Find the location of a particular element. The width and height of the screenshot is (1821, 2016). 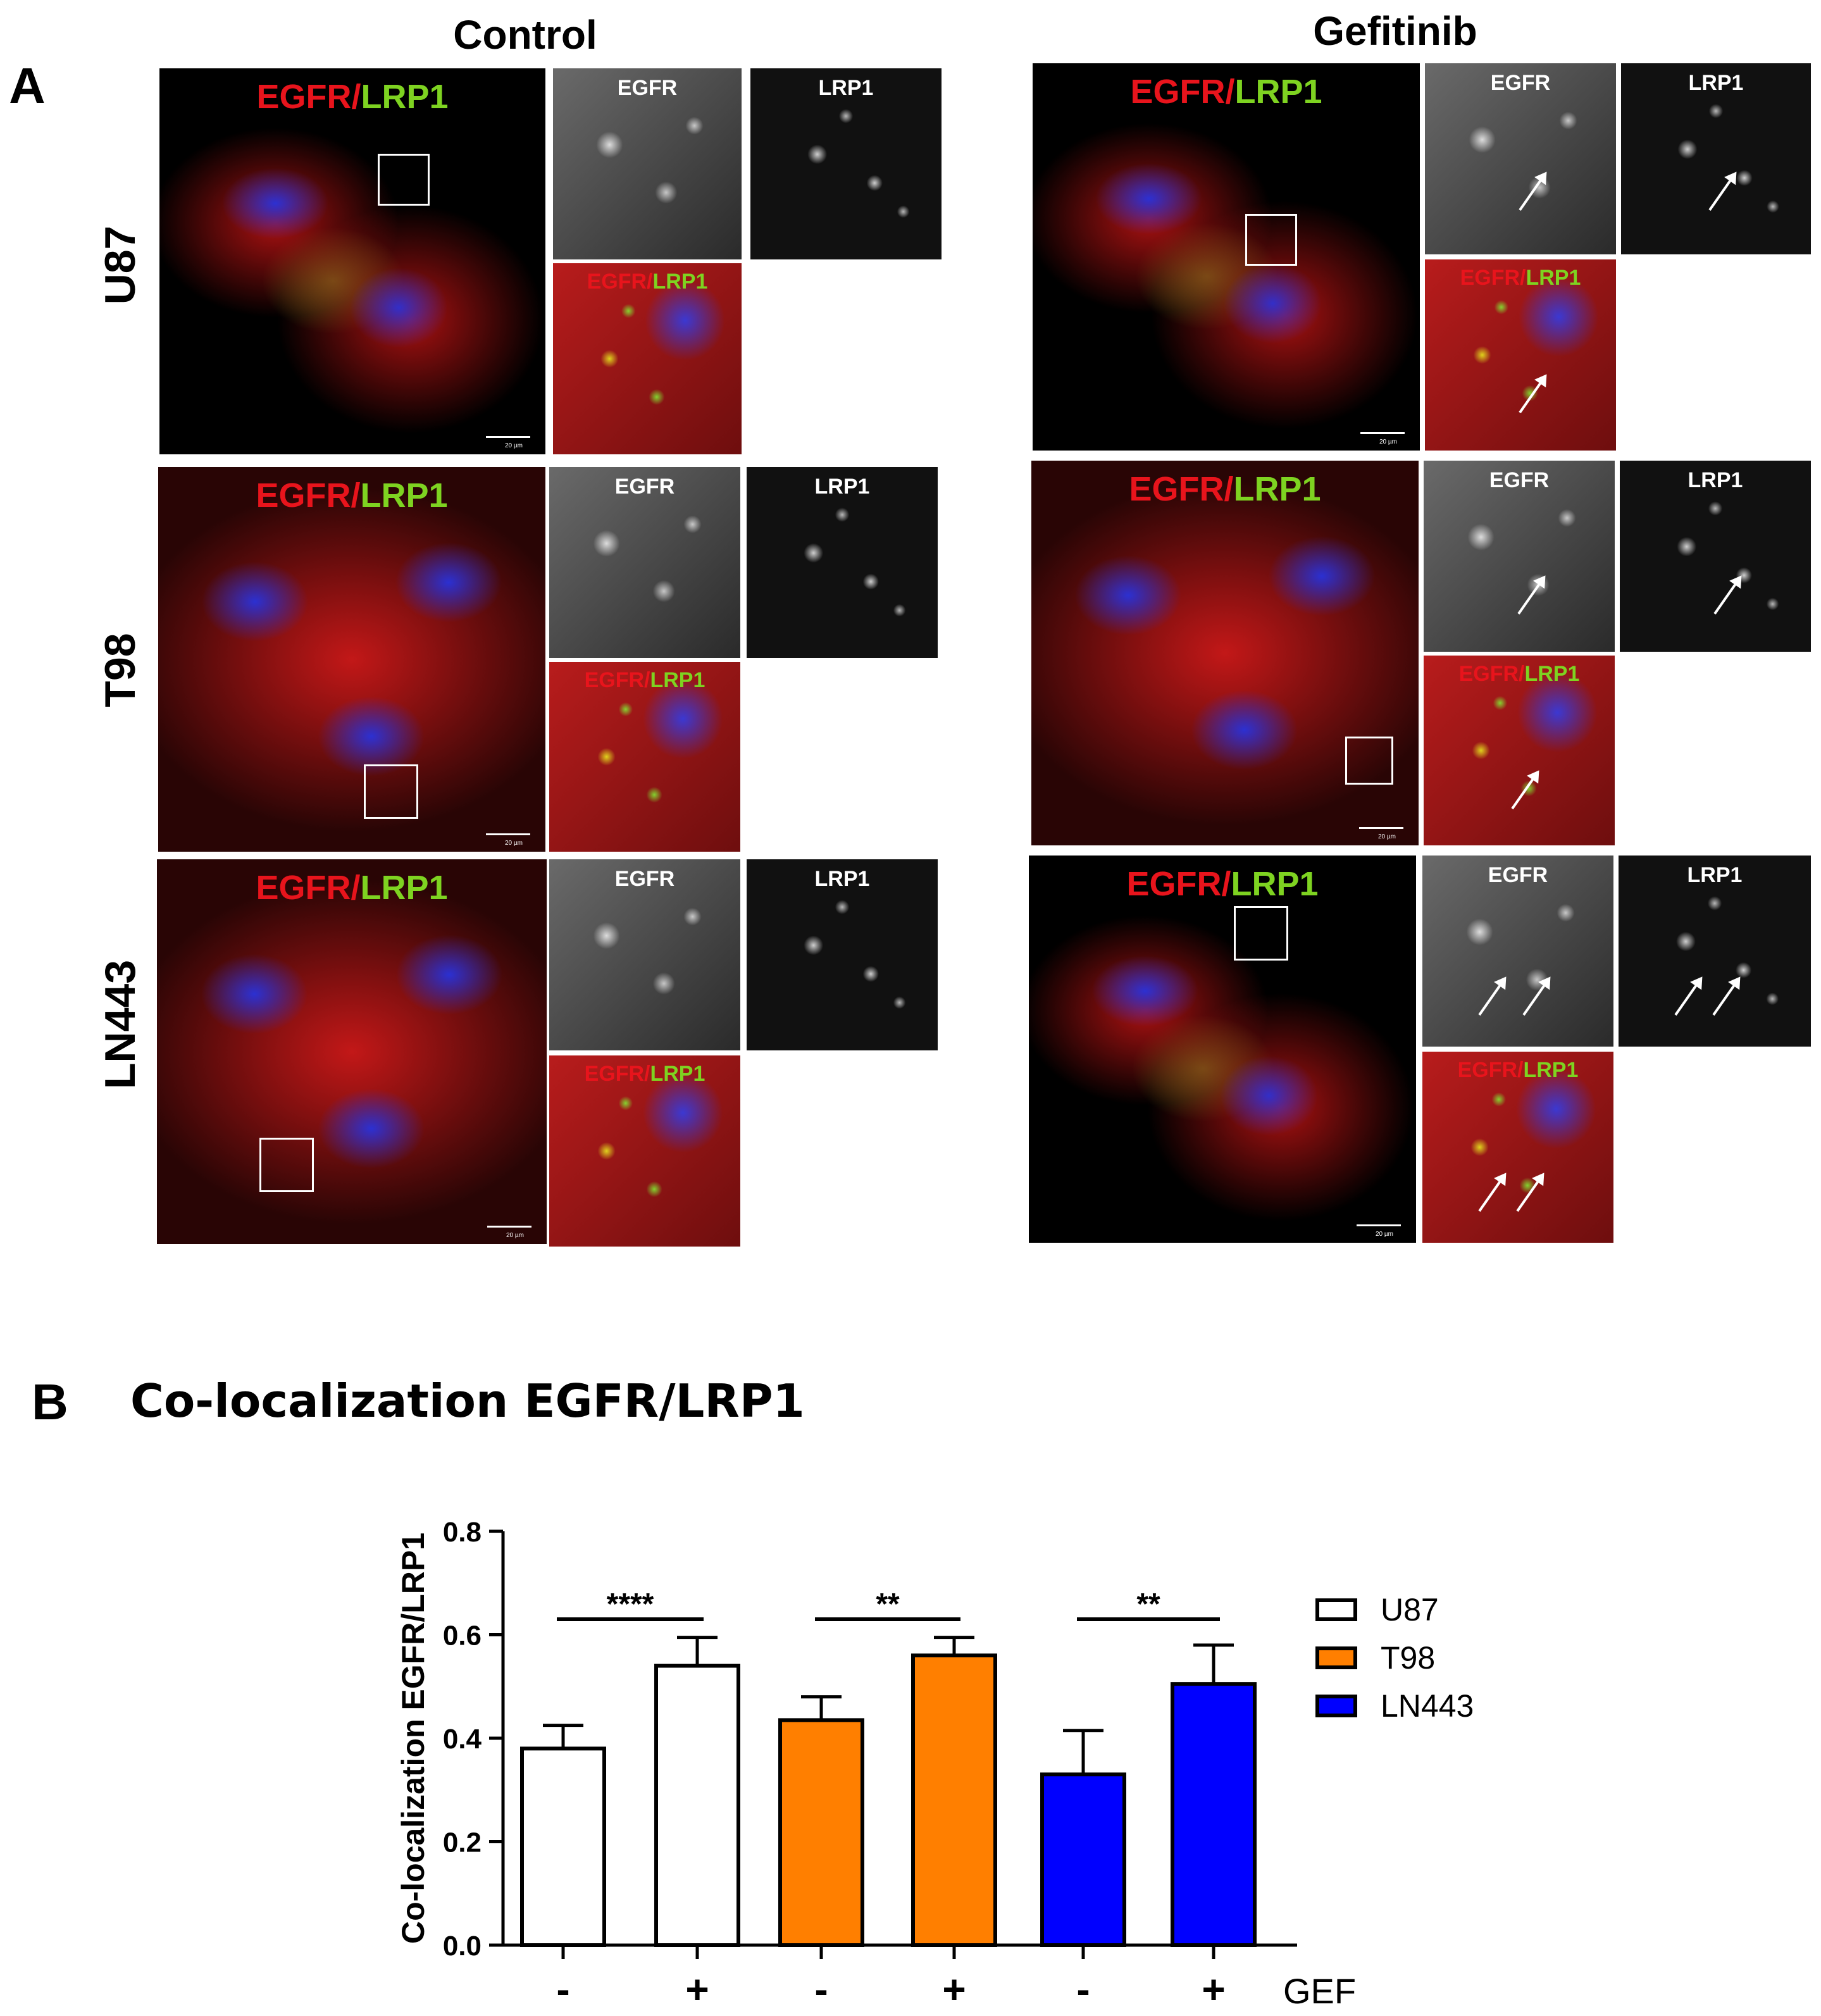

column-title-control: Control is located at coordinates (525, 35).